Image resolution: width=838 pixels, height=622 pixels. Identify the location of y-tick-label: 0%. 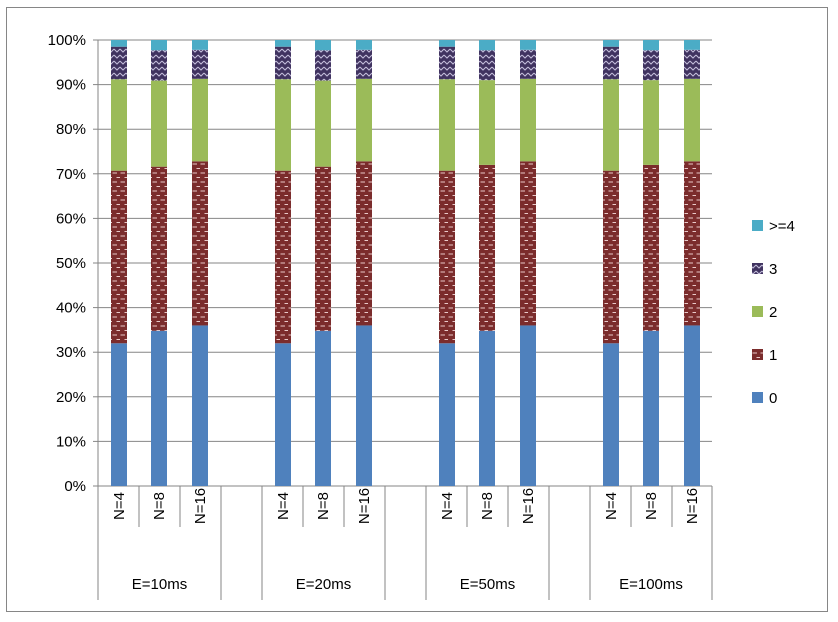
(75, 486).